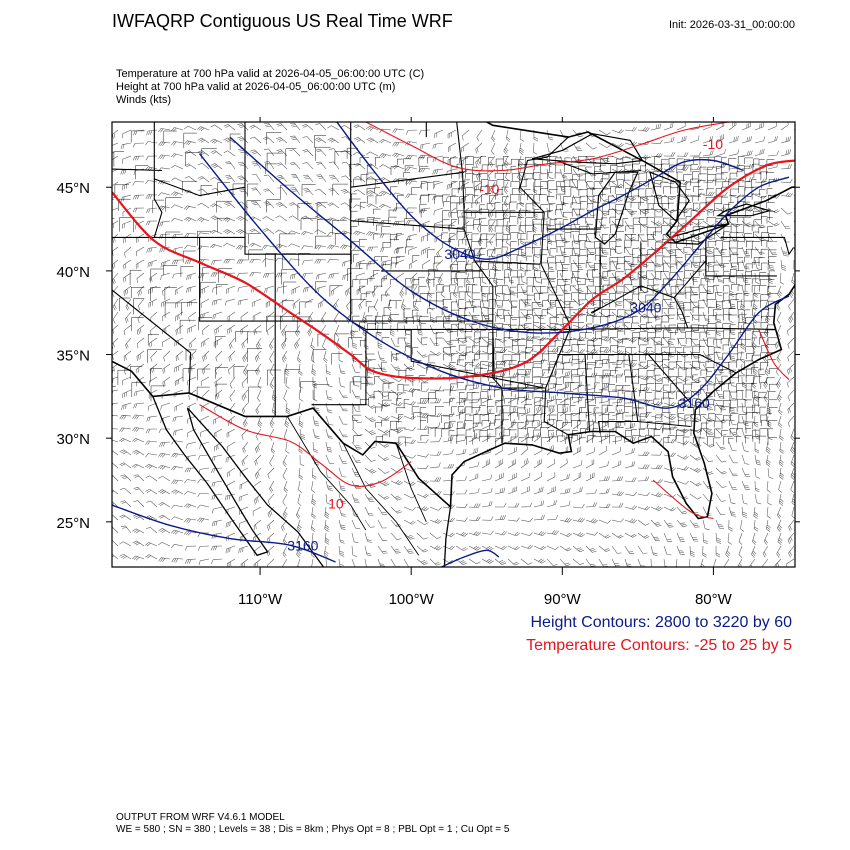  Describe the element at coordinates (73, 272) in the screenshot. I see `lat-tick-label: 40°N` at that location.